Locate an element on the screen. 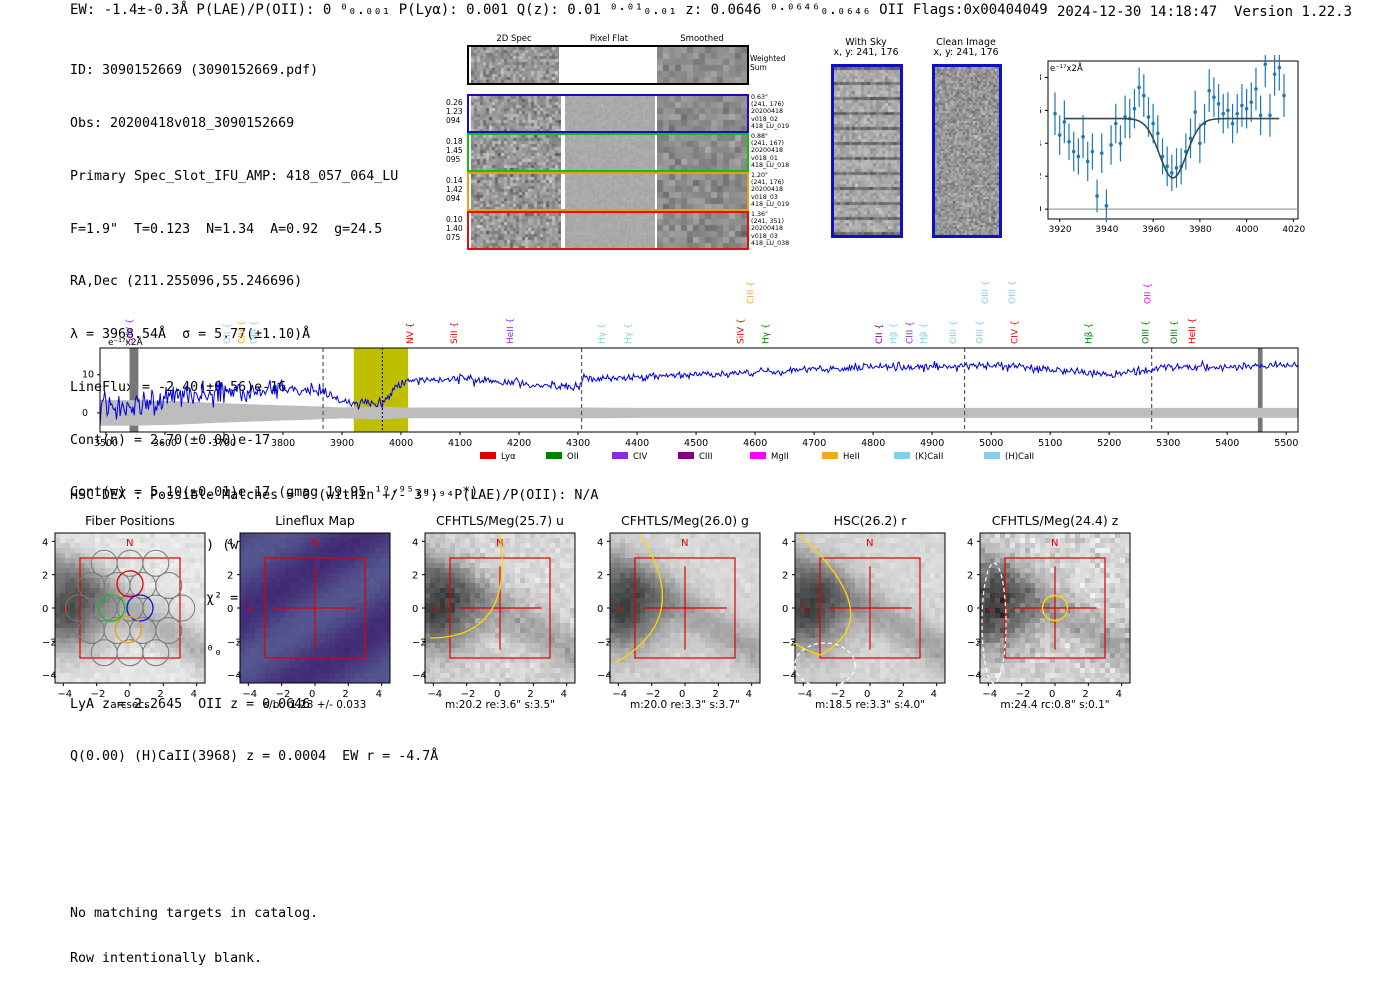 Image resolution: width=1400 pixels, height=981 pixels. fiber-smoothed is located at coordinates (702, 230).